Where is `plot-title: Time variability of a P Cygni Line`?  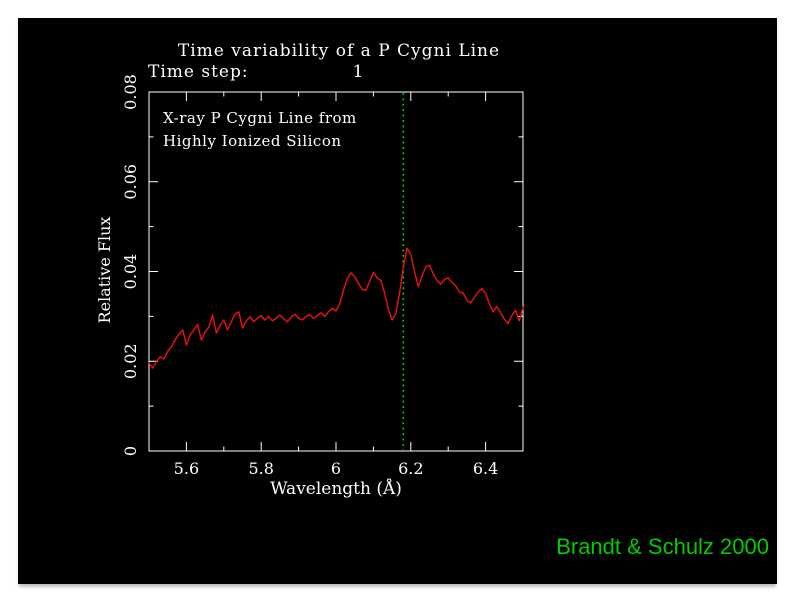
plot-title: Time variability of a P Cygni Line is located at coordinates (339, 51).